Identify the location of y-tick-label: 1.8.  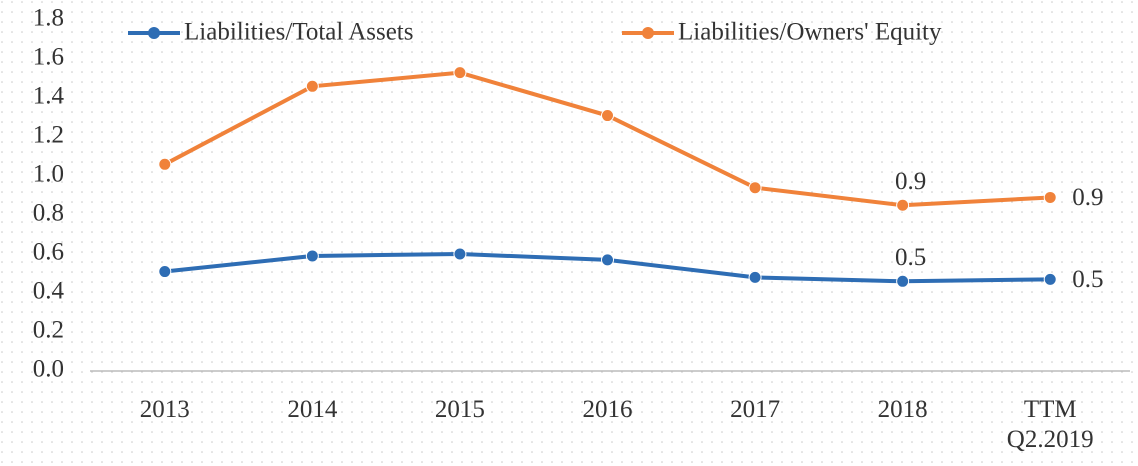
(48, 18).